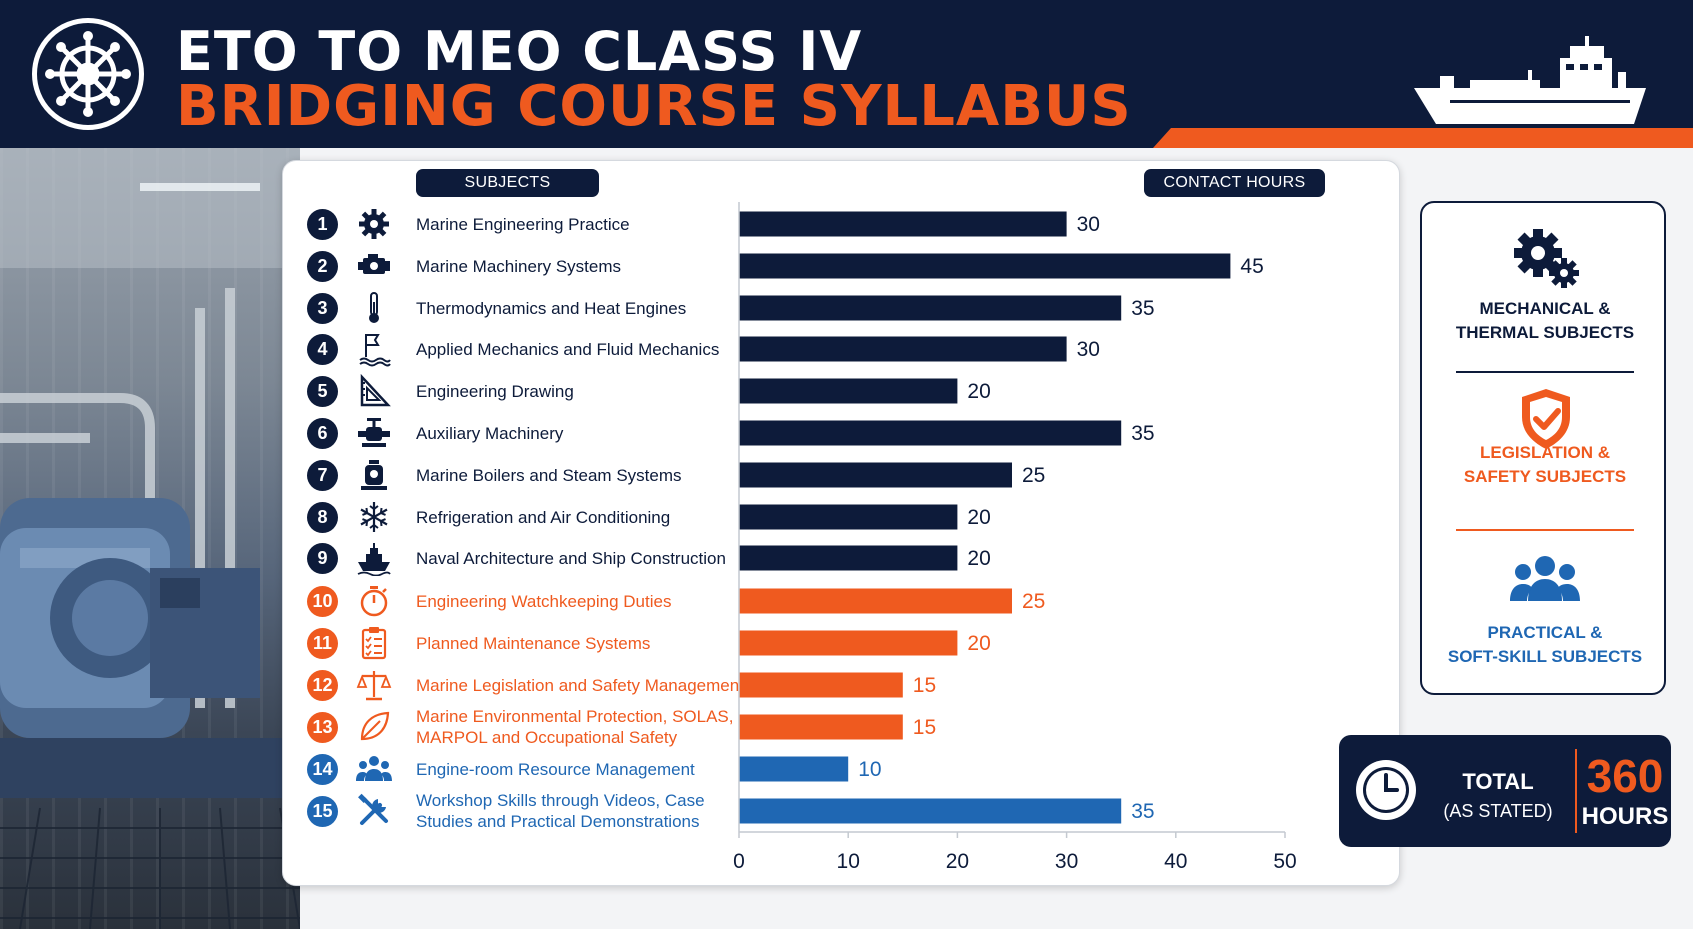  I want to click on subject-label: Engineering Drawing, so click(495, 391).